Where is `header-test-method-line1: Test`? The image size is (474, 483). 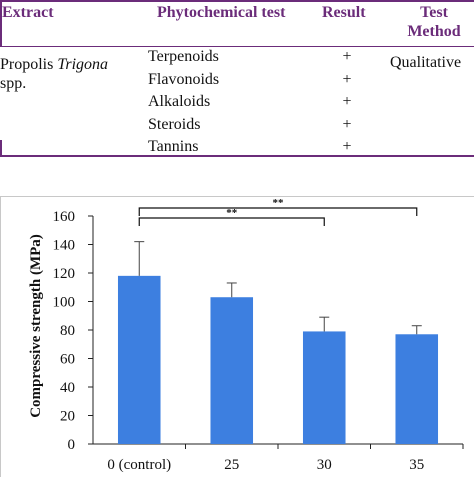 header-test-method-line1: Test is located at coordinates (434, 12).